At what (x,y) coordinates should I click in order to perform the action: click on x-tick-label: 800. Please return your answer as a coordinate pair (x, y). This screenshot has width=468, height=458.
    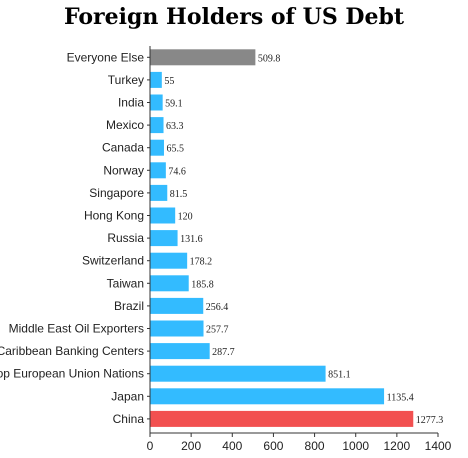
    Looking at the image, I should click on (315, 446).